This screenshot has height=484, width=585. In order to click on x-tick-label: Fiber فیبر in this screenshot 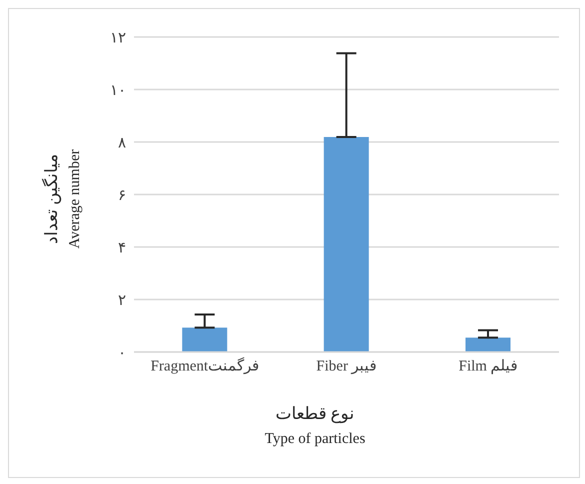, I will do `click(346, 366)`.